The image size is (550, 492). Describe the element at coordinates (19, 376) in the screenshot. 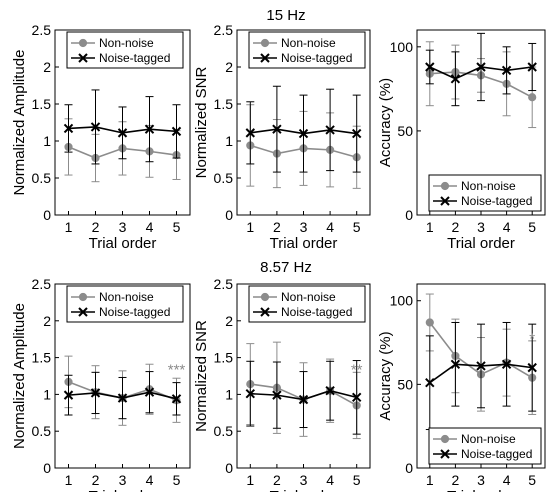

I see `panel-r2c1-y-axis-label: Normalized Amplitude` at that location.